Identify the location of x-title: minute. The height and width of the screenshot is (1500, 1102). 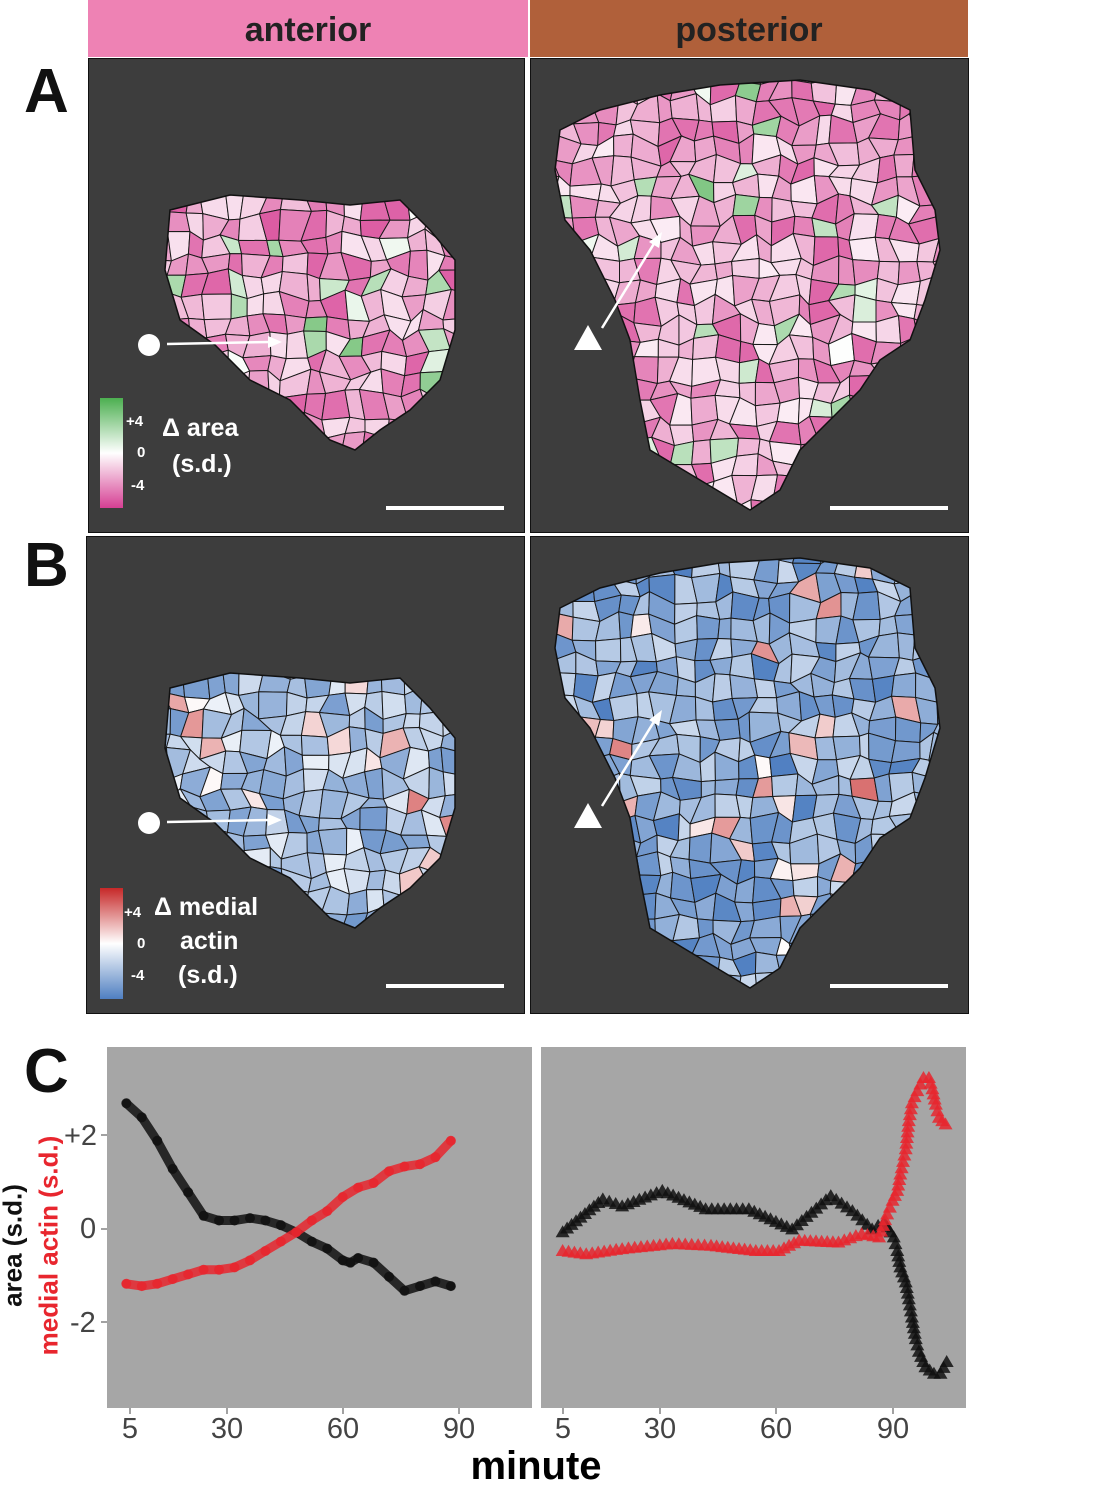
(536, 1466).